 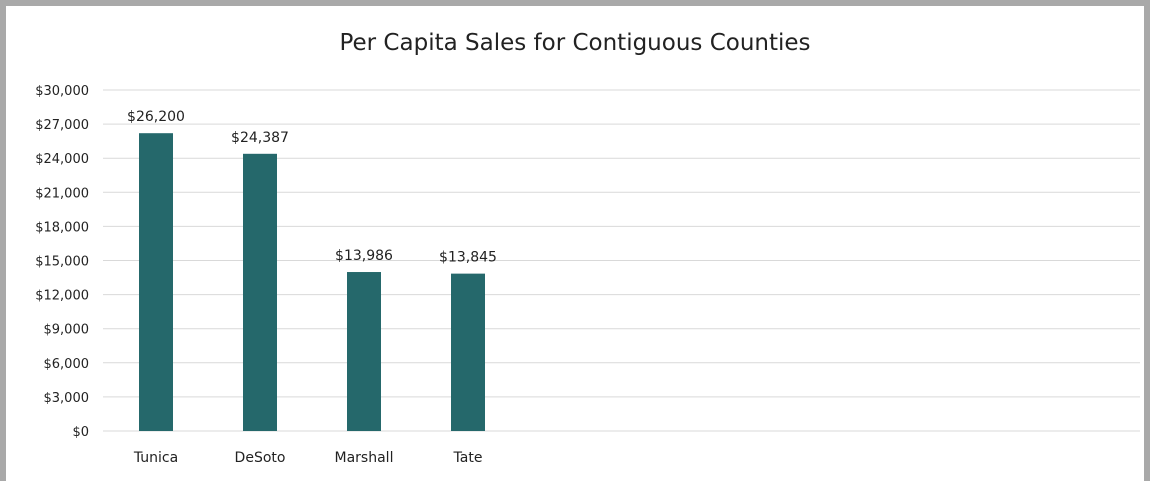 What do you see at coordinates (308, 458) in the screenshot?
I see `x-axis-ticks: Tunica DeSoto Marshall Tate` at bounding box center [308, 458].